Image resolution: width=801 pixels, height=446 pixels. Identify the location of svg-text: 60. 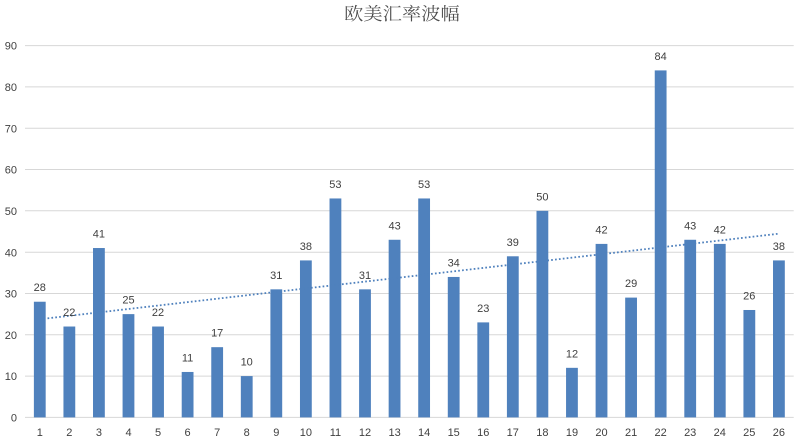
(11, 171).